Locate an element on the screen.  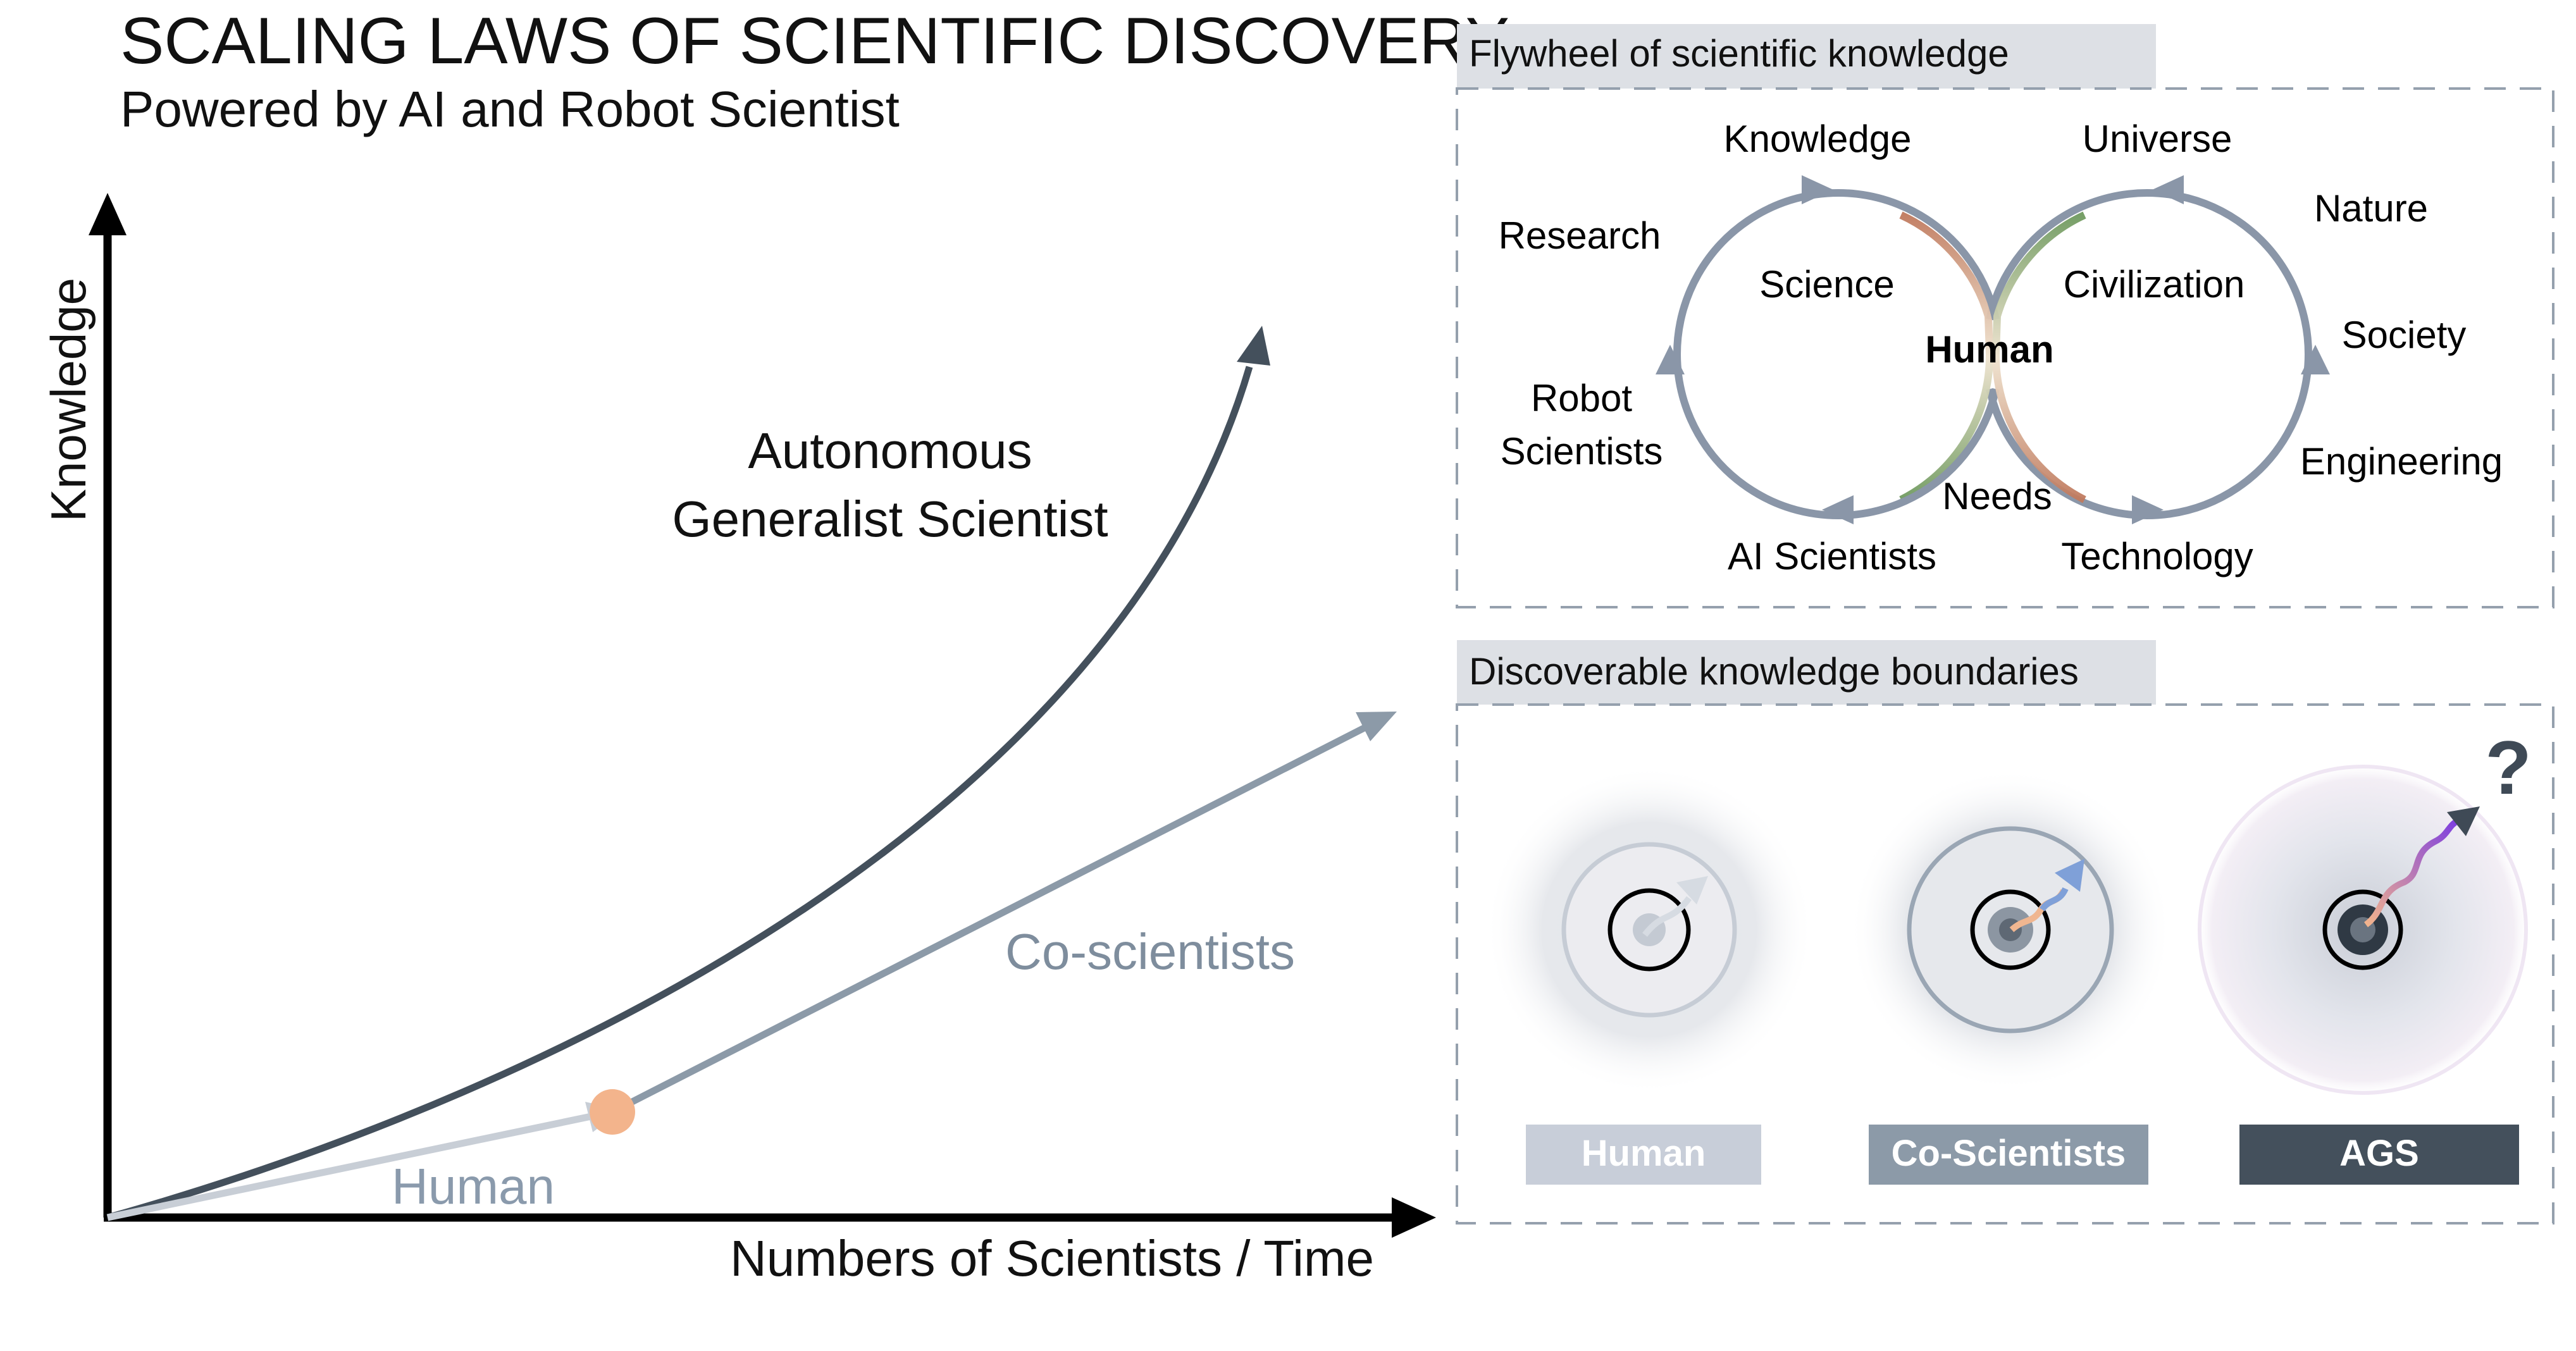
flywheel-label-robot-line2: Scientists is located at coordinates (1582, 451).